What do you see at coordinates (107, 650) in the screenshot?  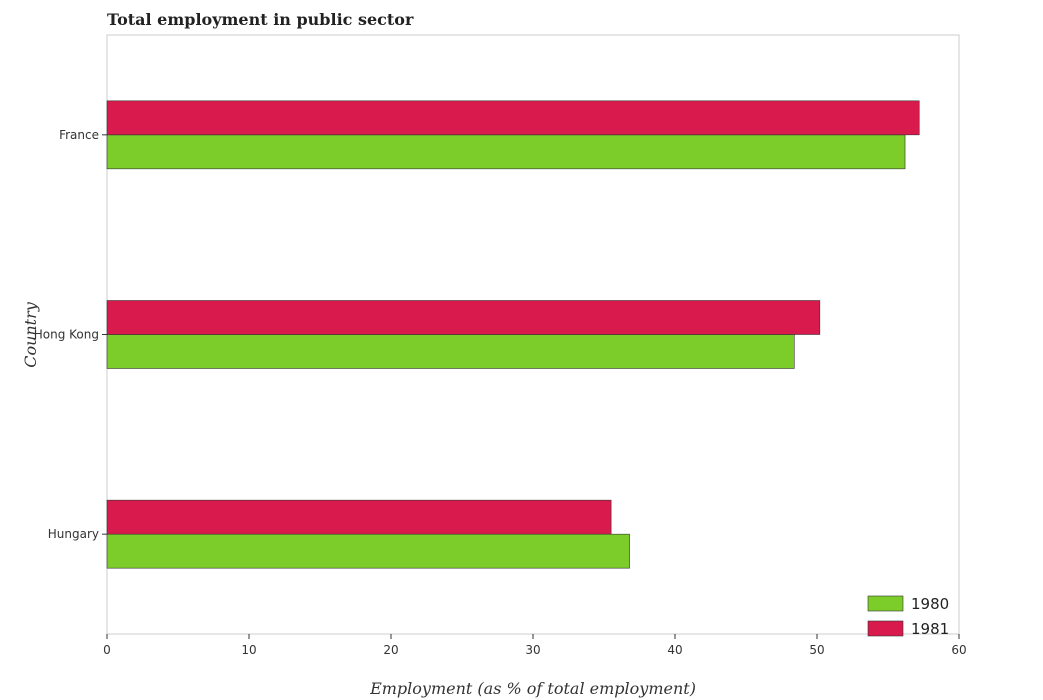 I see `x-tick-label: 0` at bounding box center [107, 650].